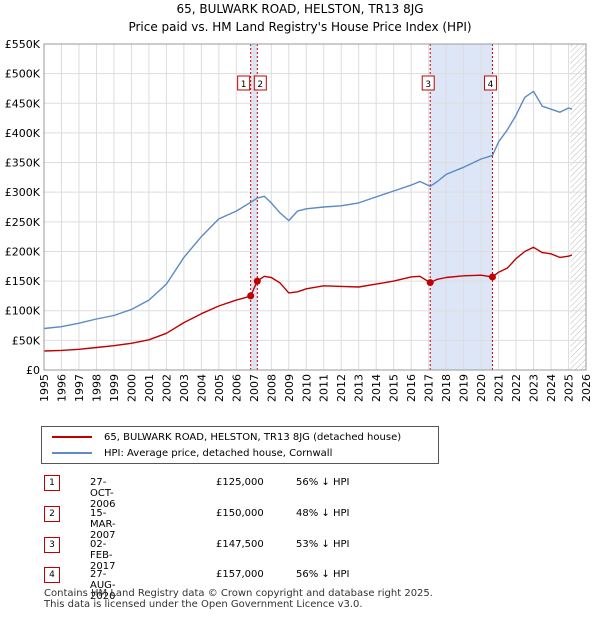 This screenshot has height=620, width=600. What do you see at coordinates (254, 388) in the screenshot?
I see `x-tick-label: 2007` at bounding box center [254, 388].